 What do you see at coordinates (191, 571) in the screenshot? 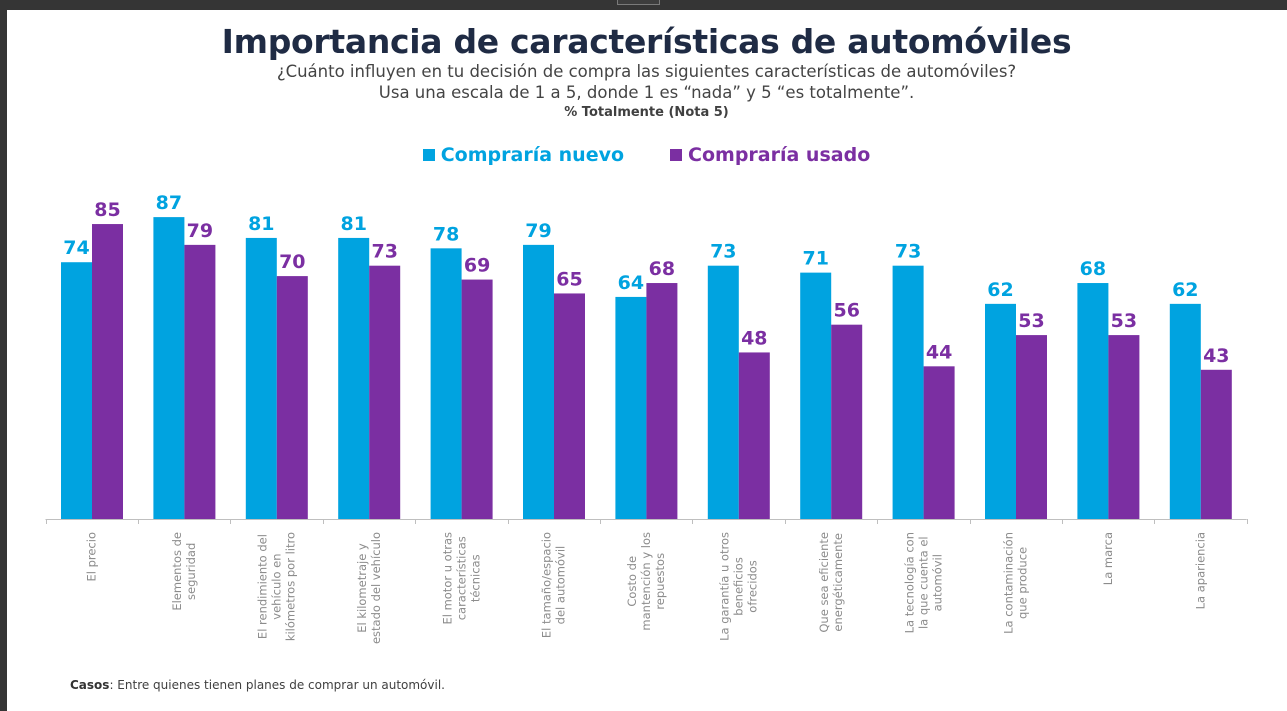
I see `x-tick-label-line: seguridad` at bounding box center [191, 571].